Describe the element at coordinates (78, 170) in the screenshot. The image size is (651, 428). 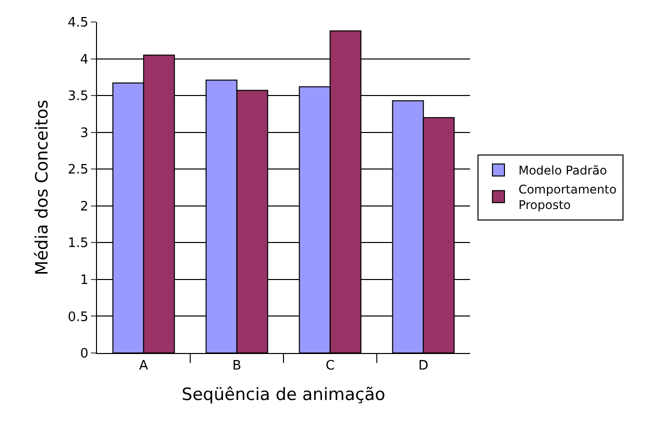
I see `y-tick-label: 2.5` at that location.